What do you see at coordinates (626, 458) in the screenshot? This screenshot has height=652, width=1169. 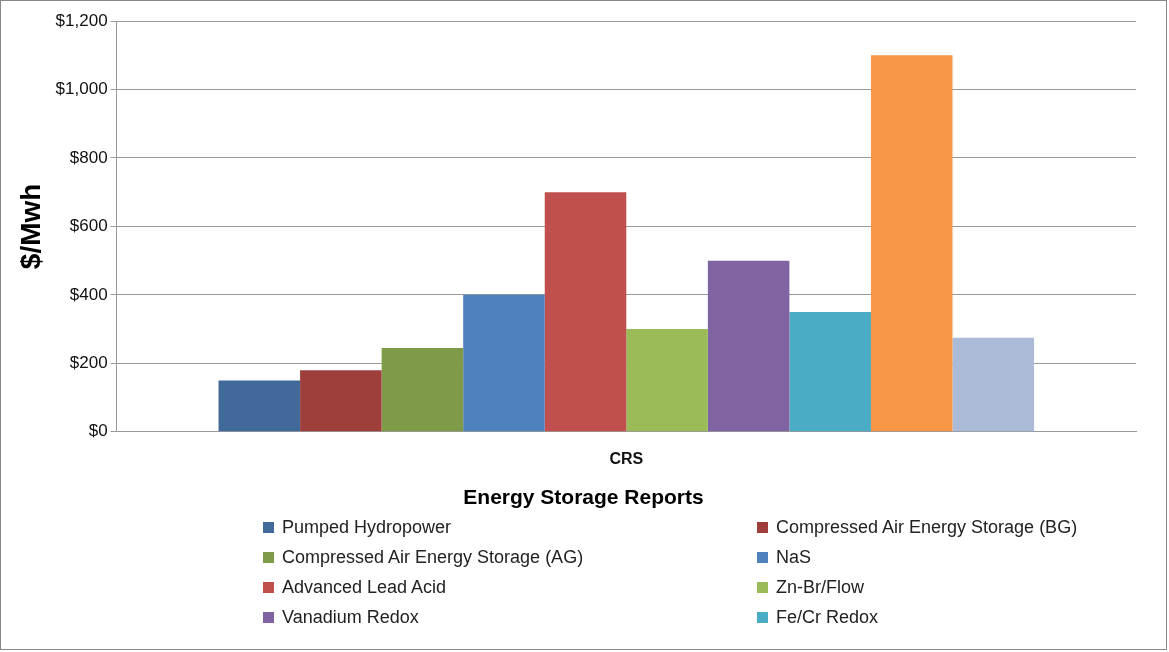 I see `x-tick-label: CRS` at bounding box center [626, 458].